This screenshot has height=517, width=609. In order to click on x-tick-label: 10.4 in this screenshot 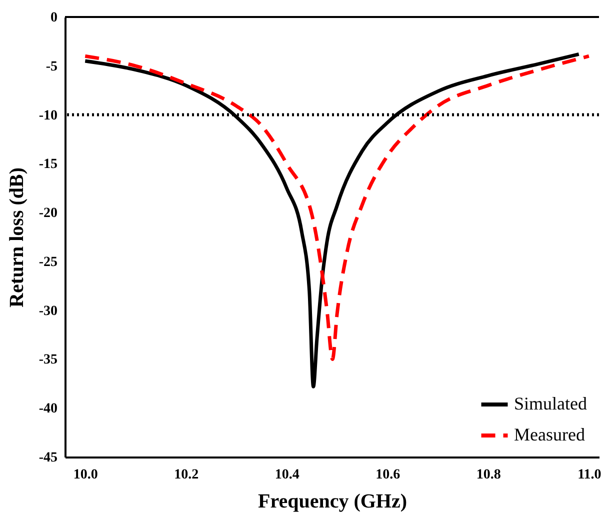, I will do `click(287, 475)`.